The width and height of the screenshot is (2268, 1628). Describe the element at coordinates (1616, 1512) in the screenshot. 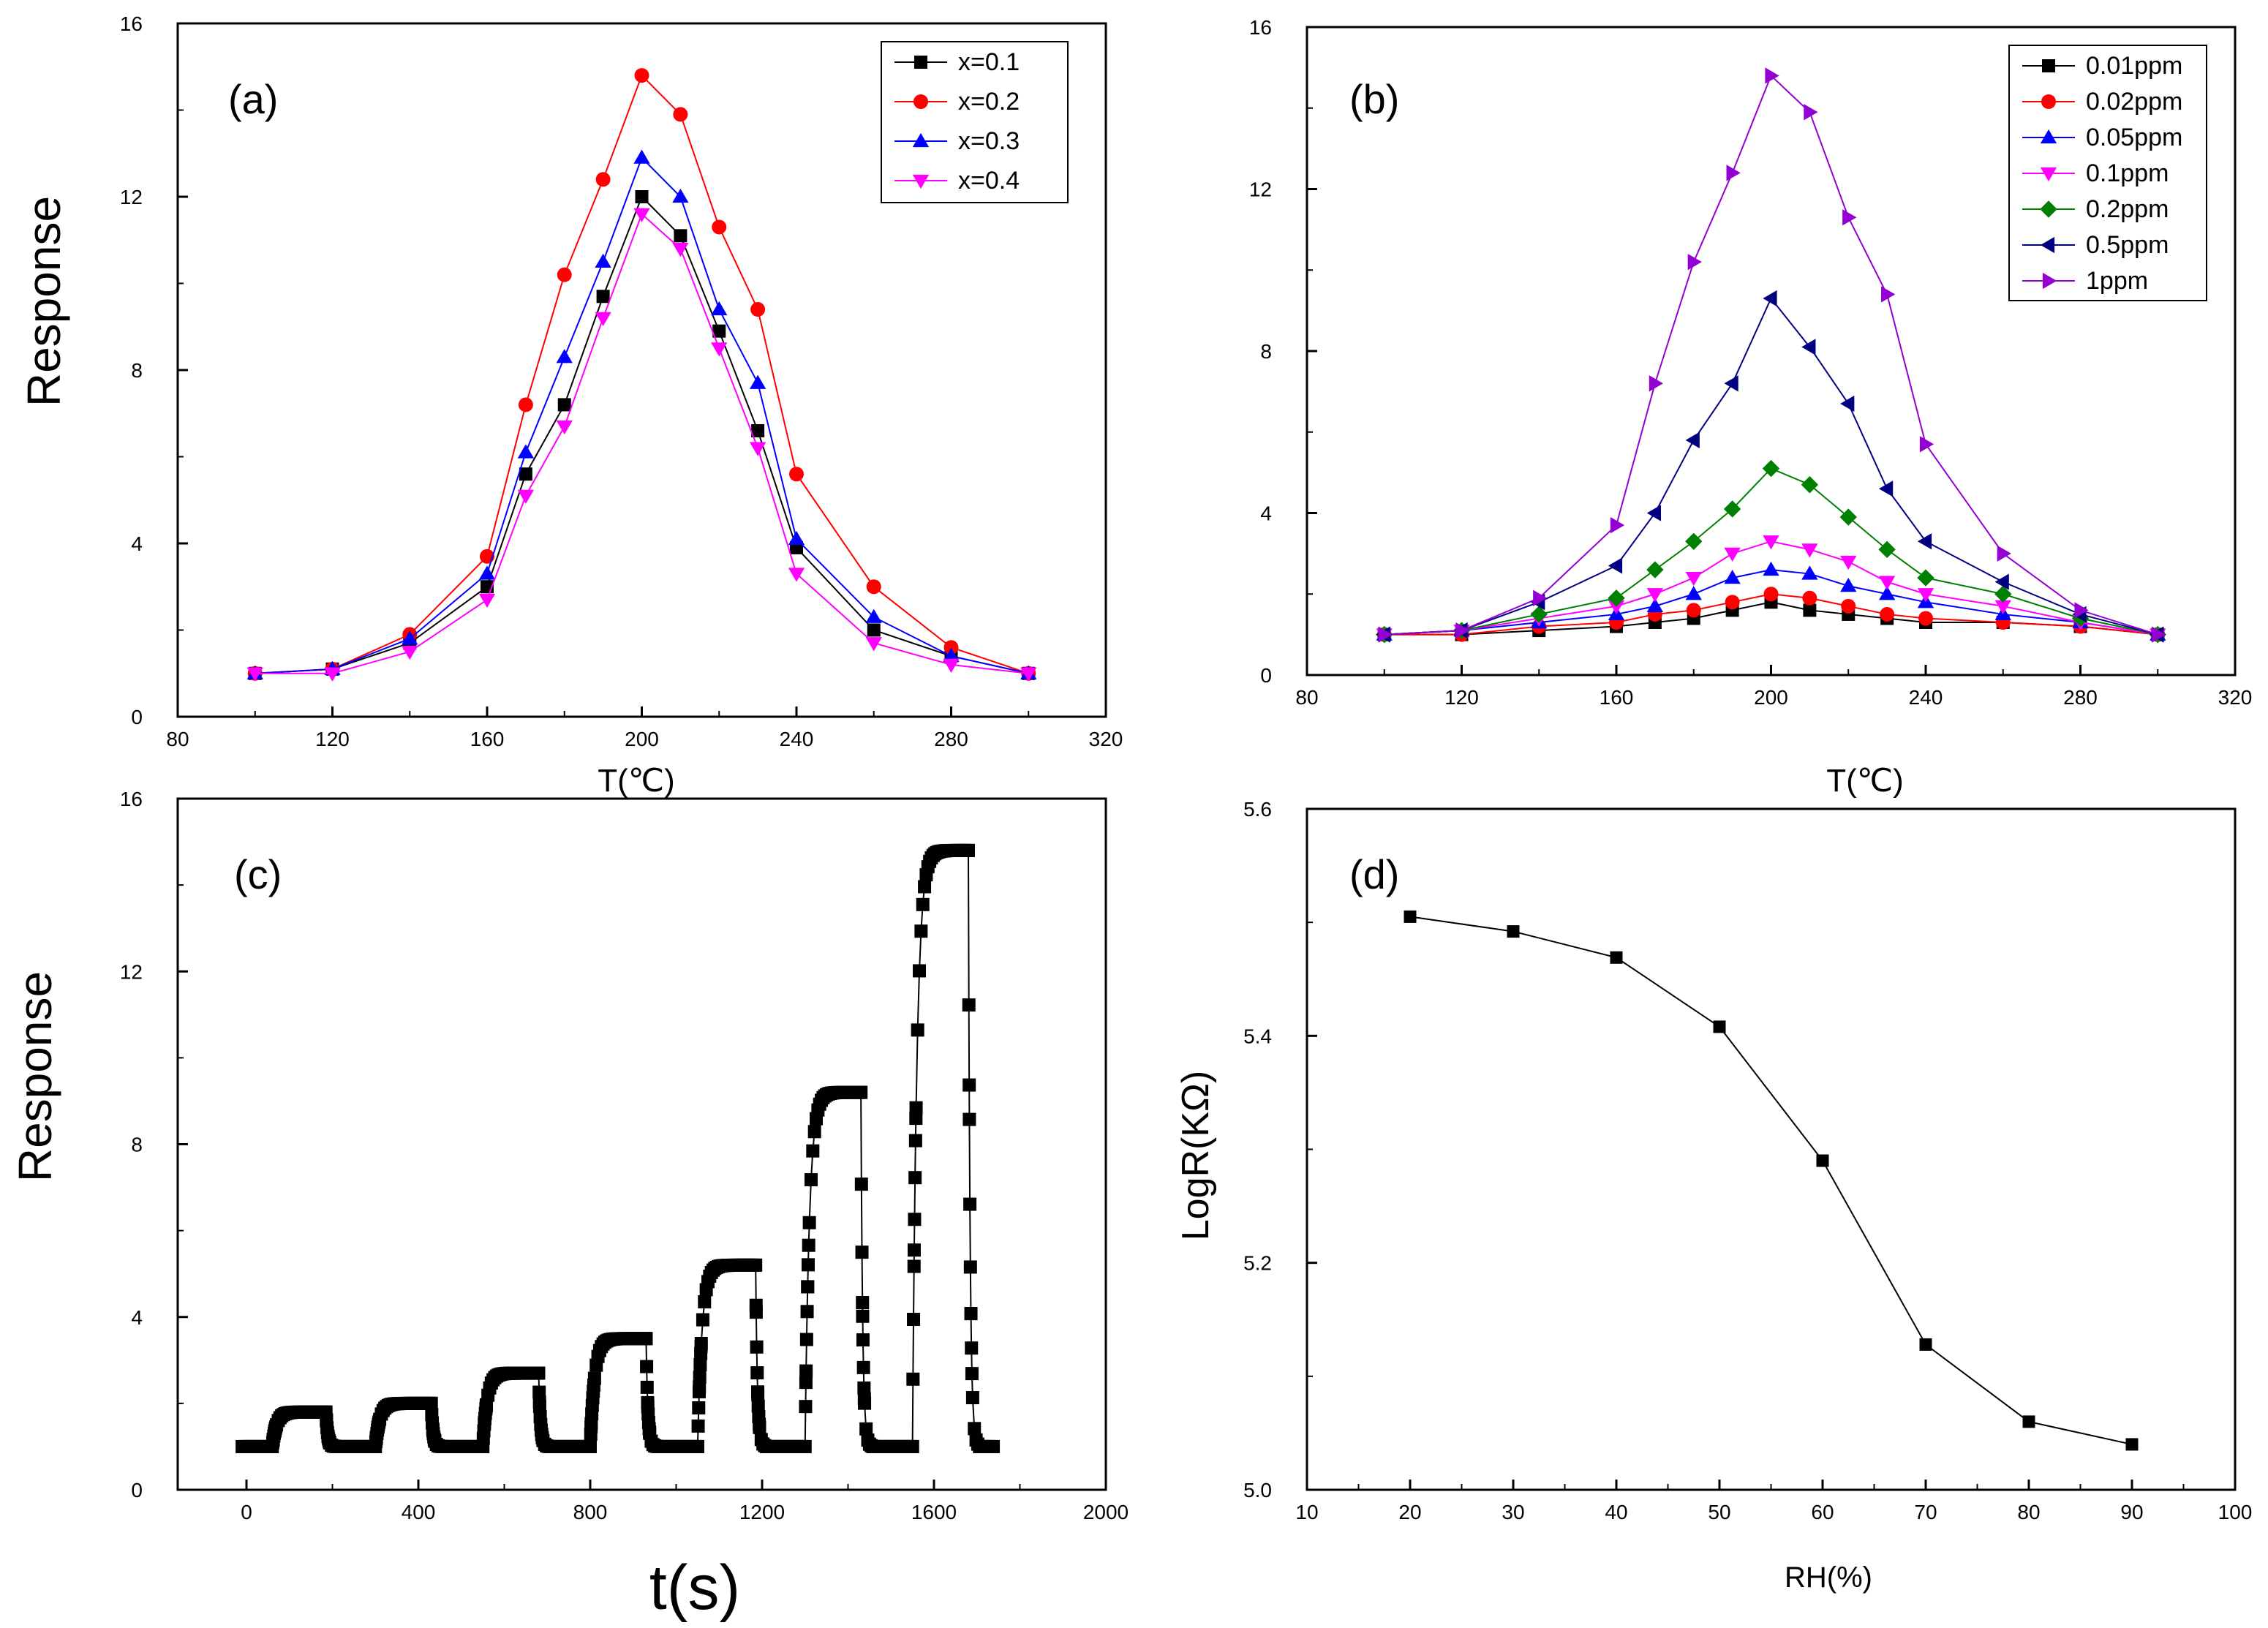

I see `x-tick-label: 40` at that location.